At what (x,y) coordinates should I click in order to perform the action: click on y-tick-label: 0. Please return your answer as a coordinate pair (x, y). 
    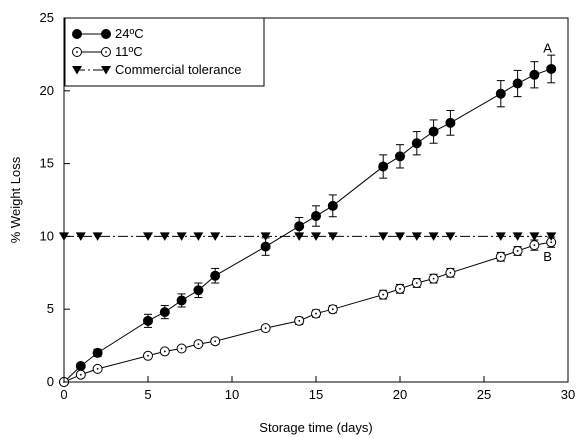
    Looking at the image, I should click on (50, 381).